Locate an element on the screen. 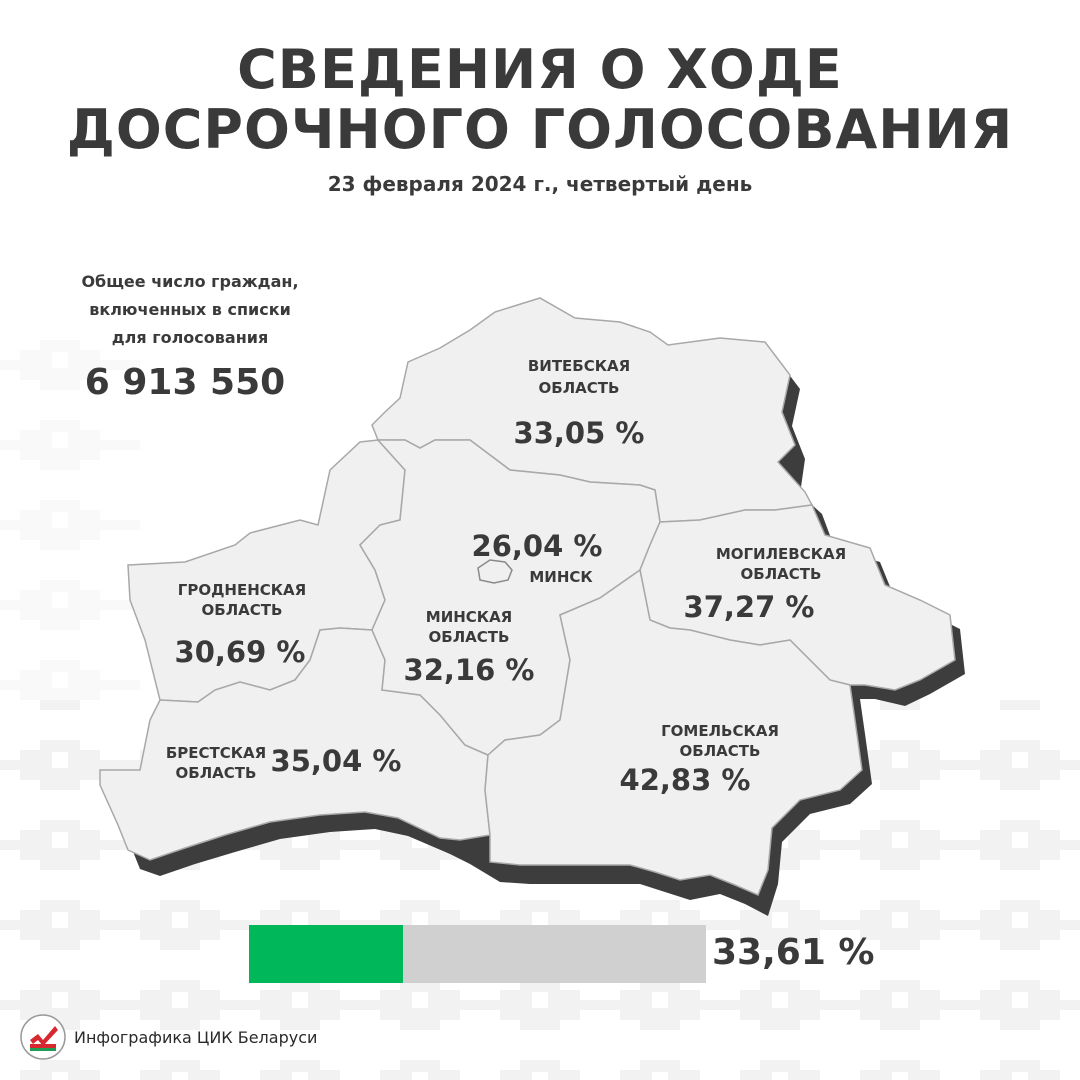 The height and width of the screenshot is (1080, 1080). page-title: СВЕДЕНИЯ О ХОДЕ ДОСРОЧНОГО ГОЛОСОВАНИЯ is located at coordinates (540, 100).